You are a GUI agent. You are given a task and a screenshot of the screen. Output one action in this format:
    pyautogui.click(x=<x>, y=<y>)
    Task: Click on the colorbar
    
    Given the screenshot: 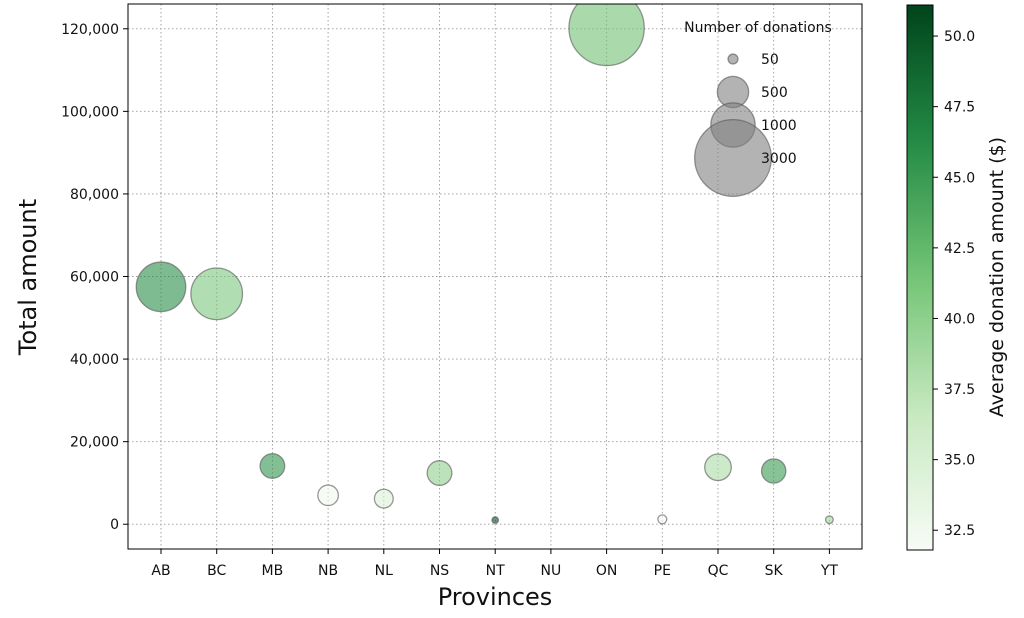 What is the action you would take?
    pyautogui.click(x=920, y=277)
    